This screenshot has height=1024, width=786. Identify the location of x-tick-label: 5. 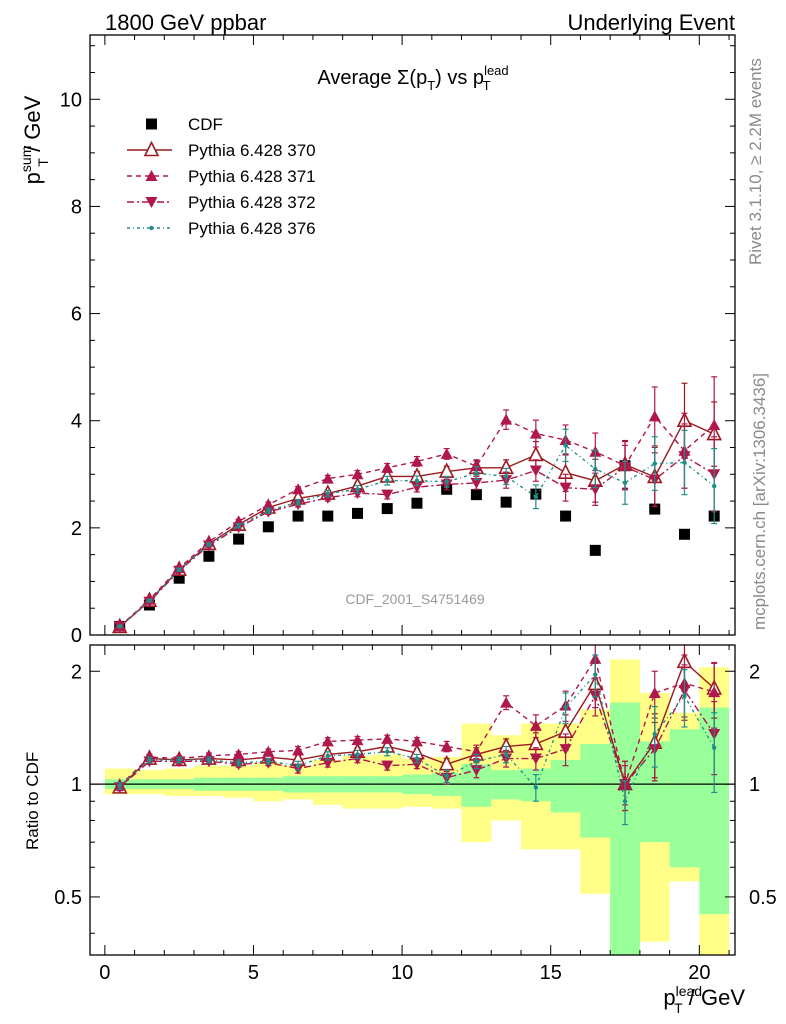
(253, 973).